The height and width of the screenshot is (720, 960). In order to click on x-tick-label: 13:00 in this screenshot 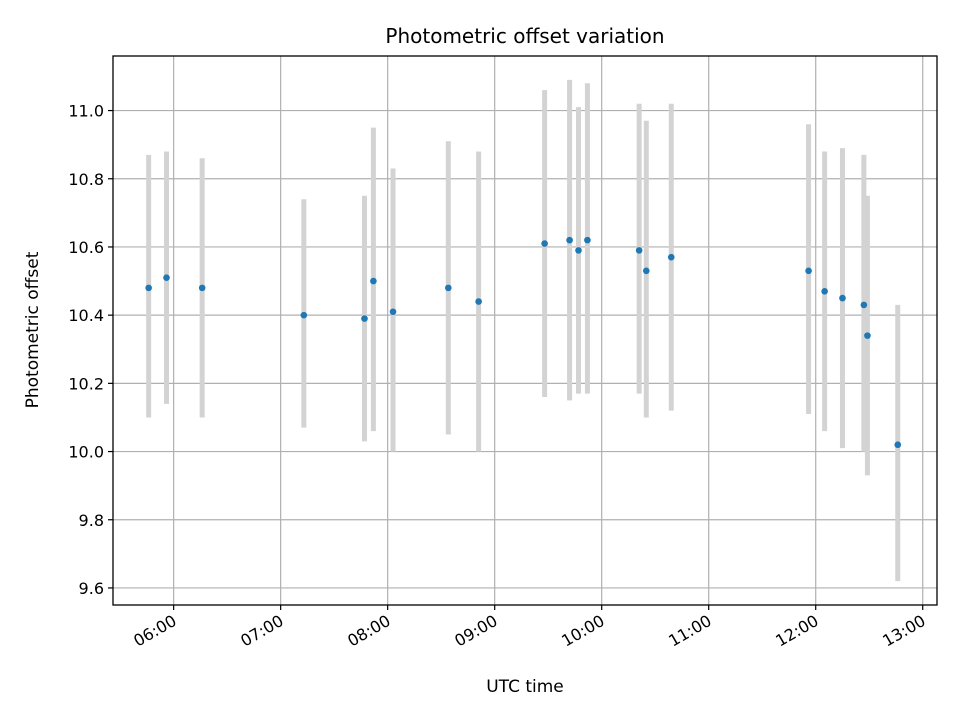, I will do `click(903, 631)`.